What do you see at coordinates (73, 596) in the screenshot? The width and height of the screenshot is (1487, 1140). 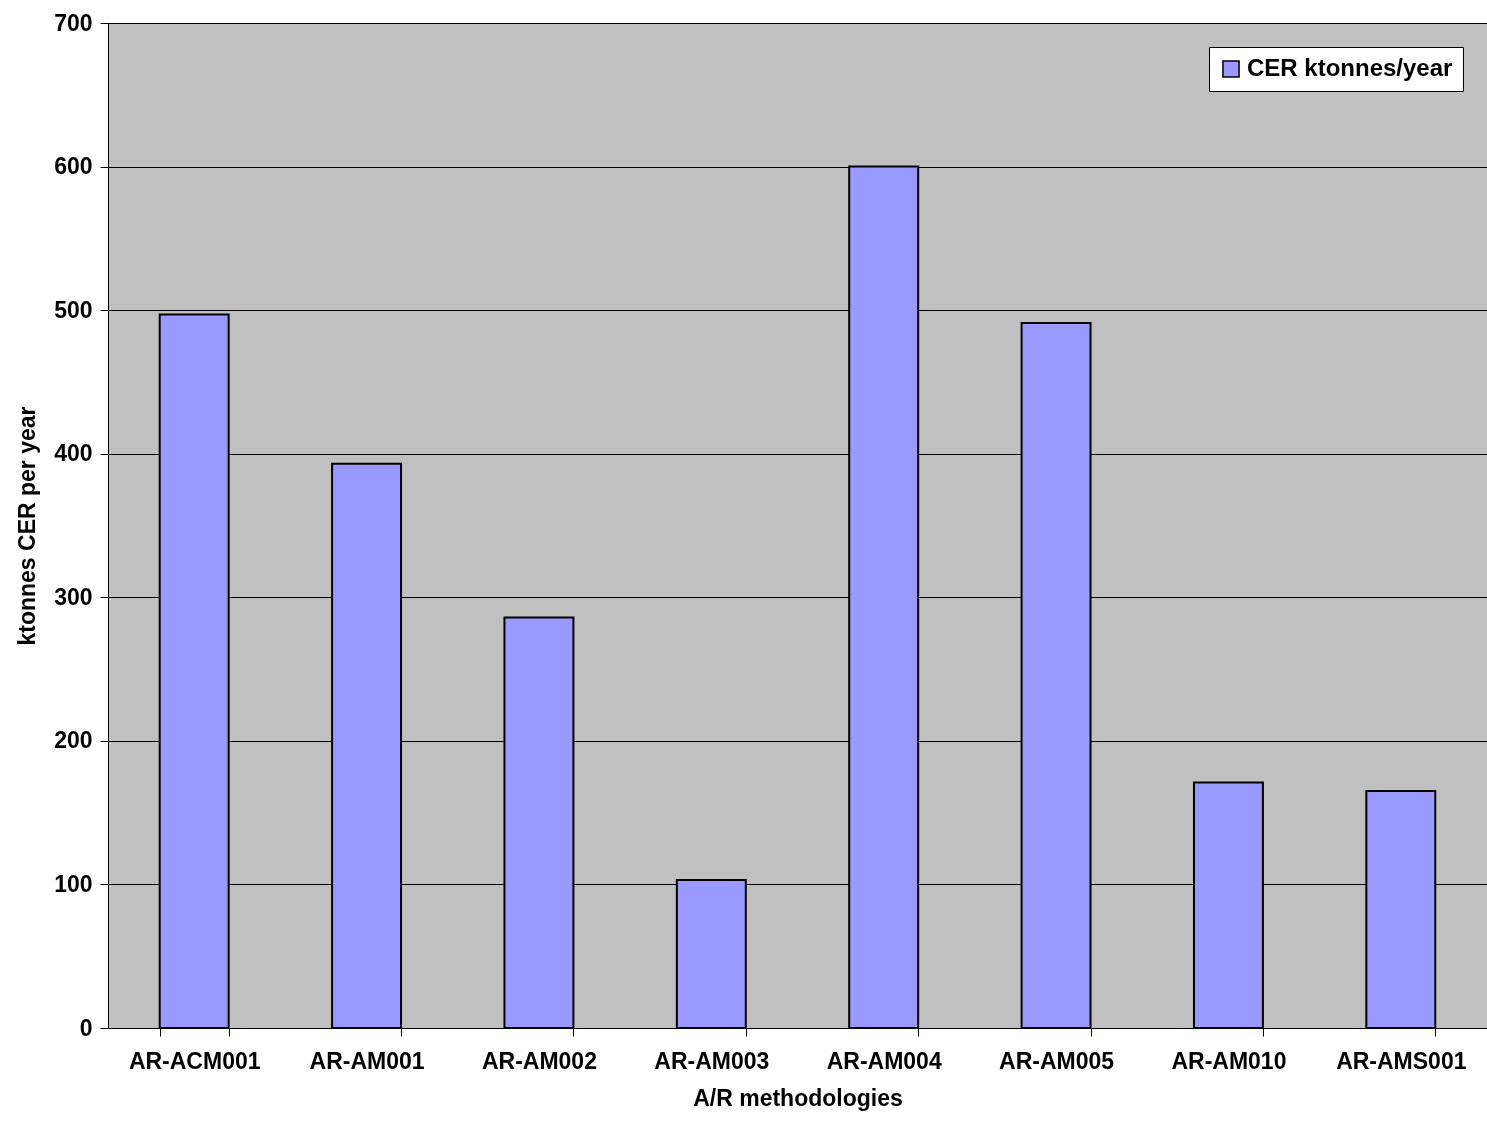 I see `y-tick-label: 300` at bounding box center [73, 596].